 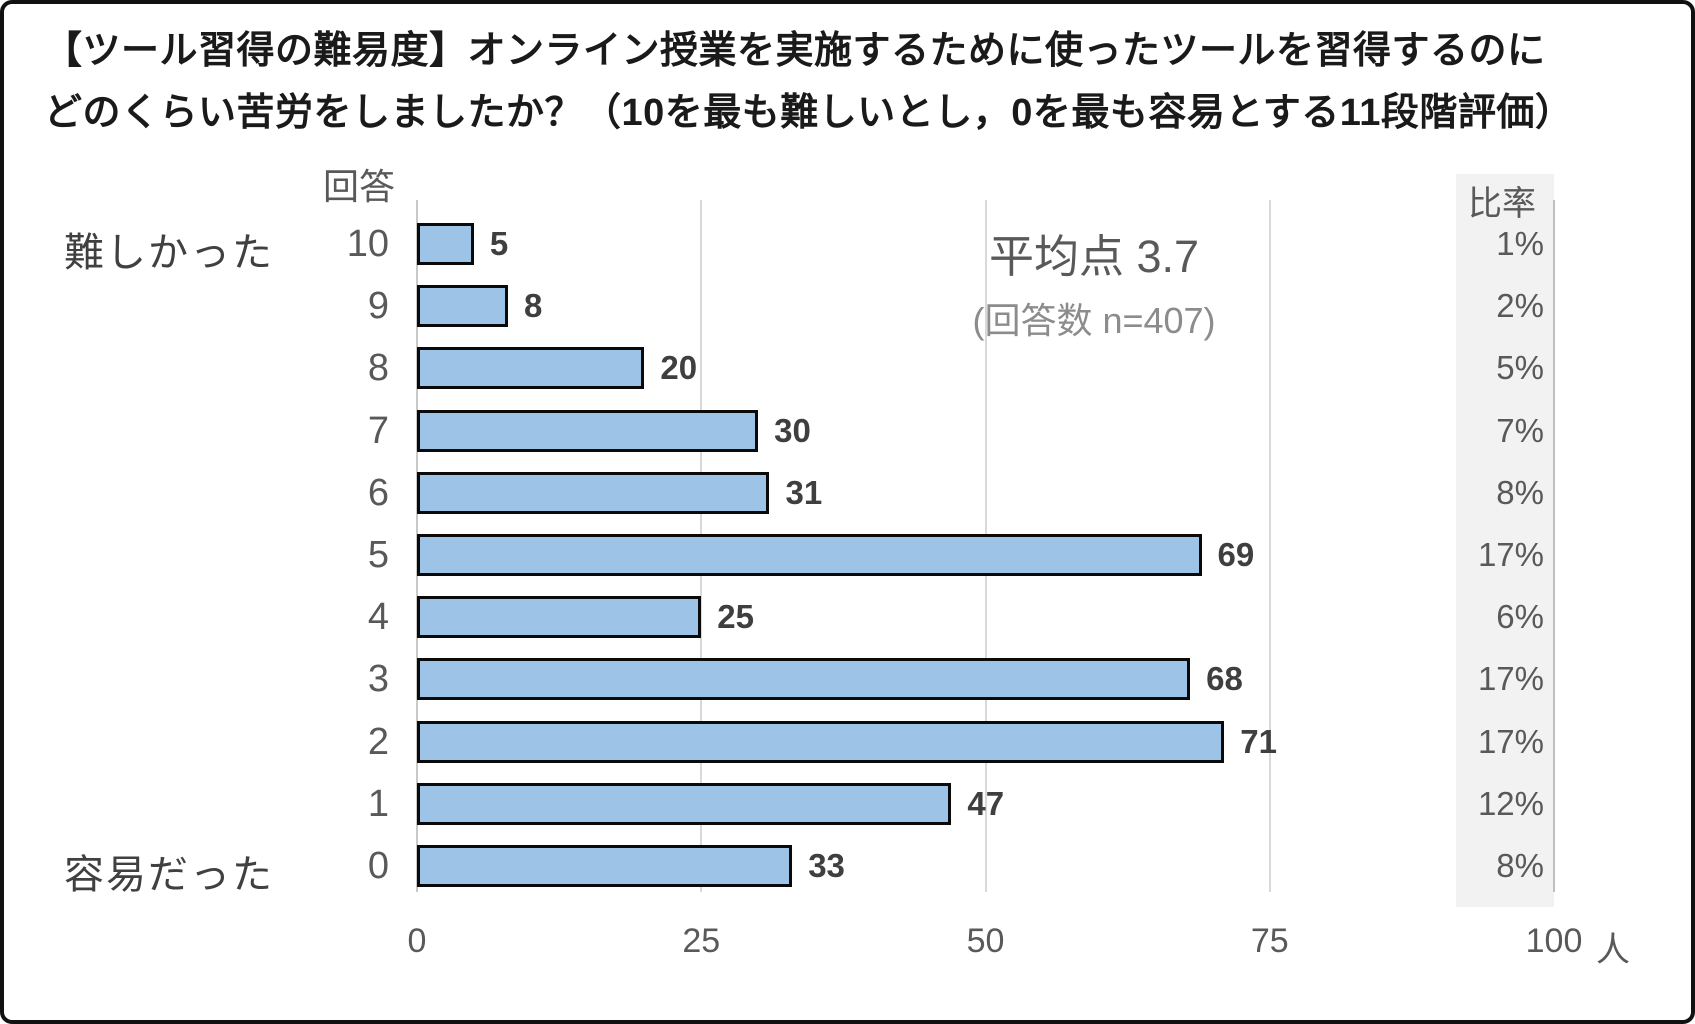 What do you see at coordinates (1613, 950) in the screenshot?
I see `value-axis-unit-label: 人` at bounding box center [1613, 950].